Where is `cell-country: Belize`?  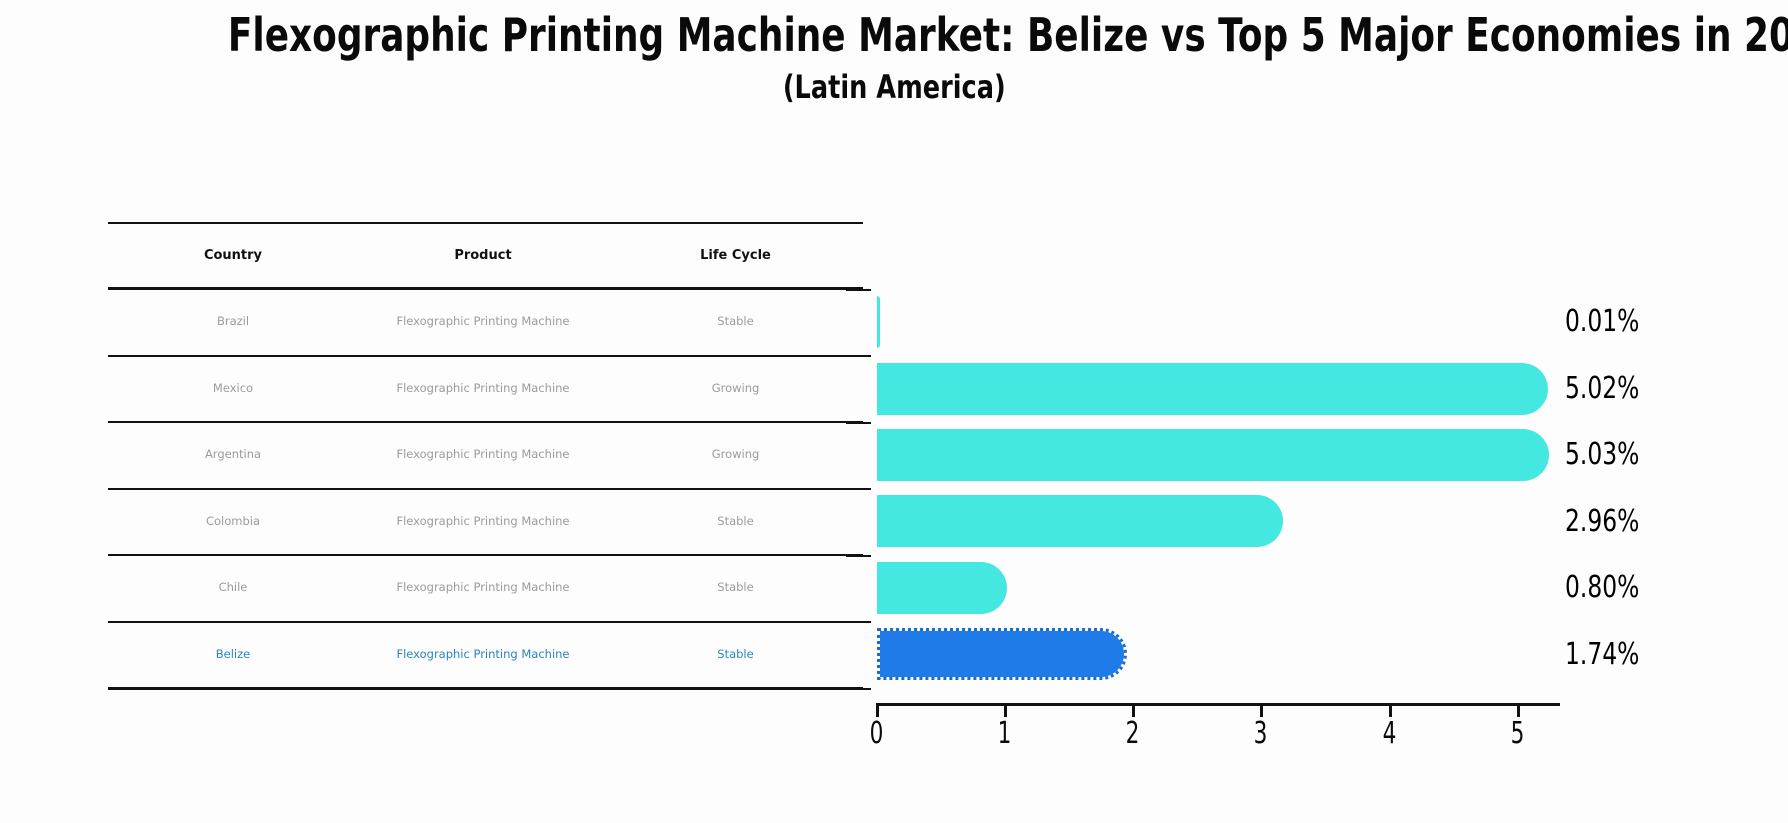
cell-country: Belize is located at coordinates (233, 654).